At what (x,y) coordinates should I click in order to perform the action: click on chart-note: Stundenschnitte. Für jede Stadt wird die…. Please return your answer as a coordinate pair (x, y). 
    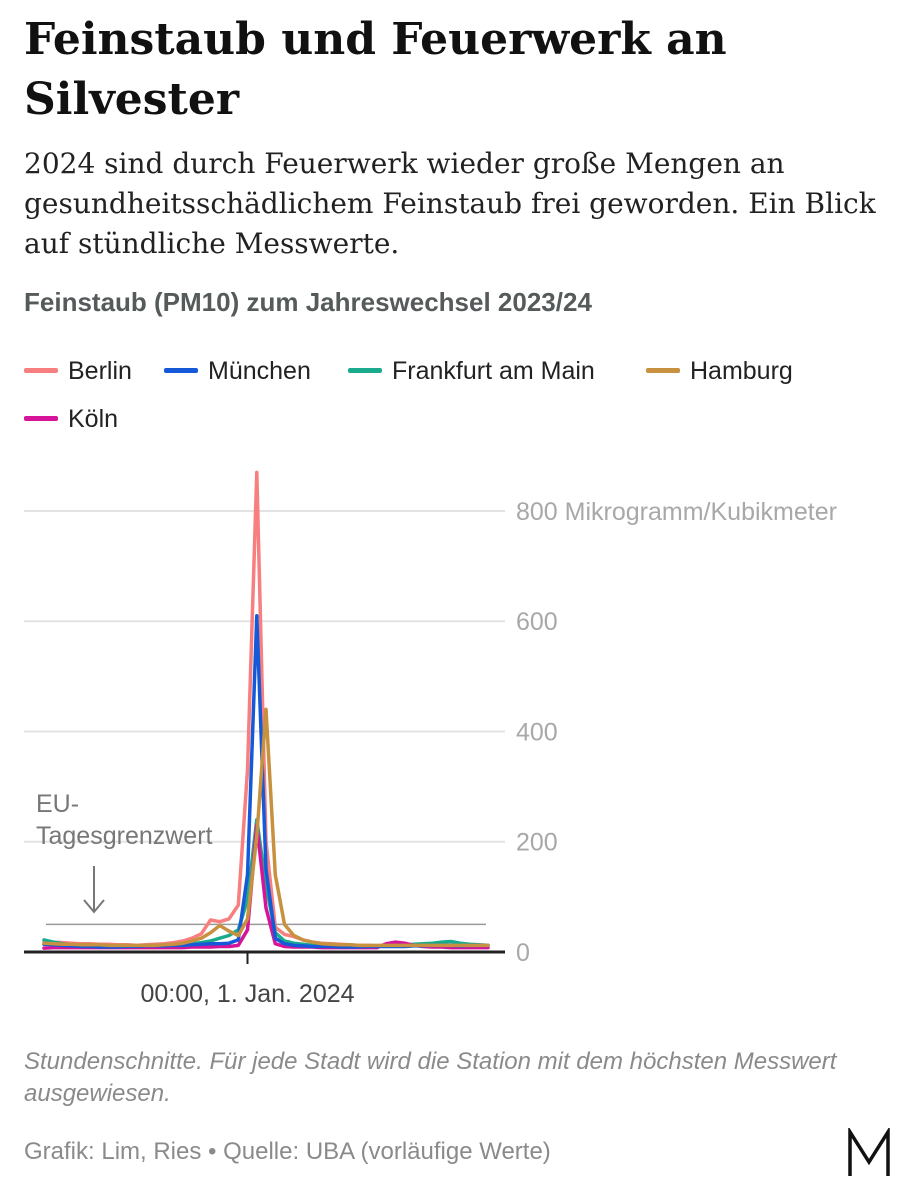
    Looking at the image, I should click on (430, 1077).